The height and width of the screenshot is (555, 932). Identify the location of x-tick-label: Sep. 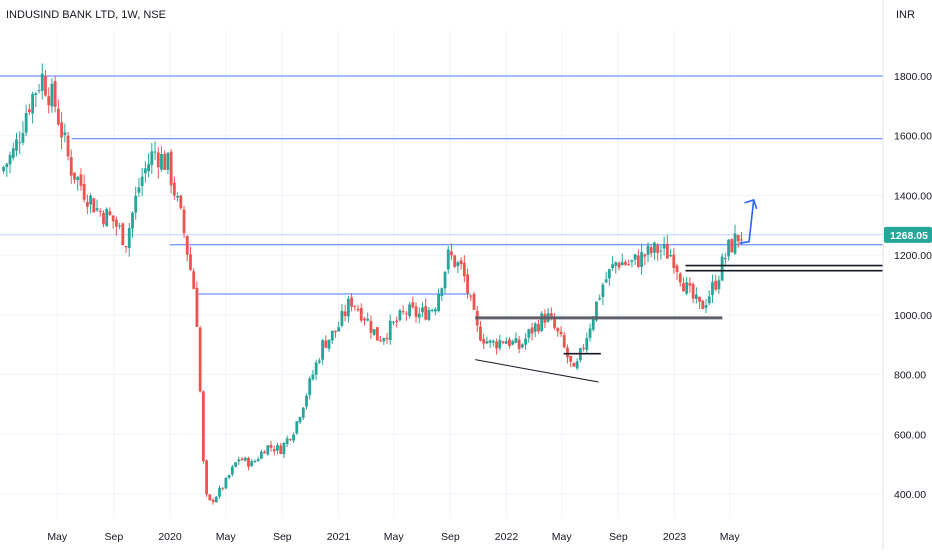
(450, 537).